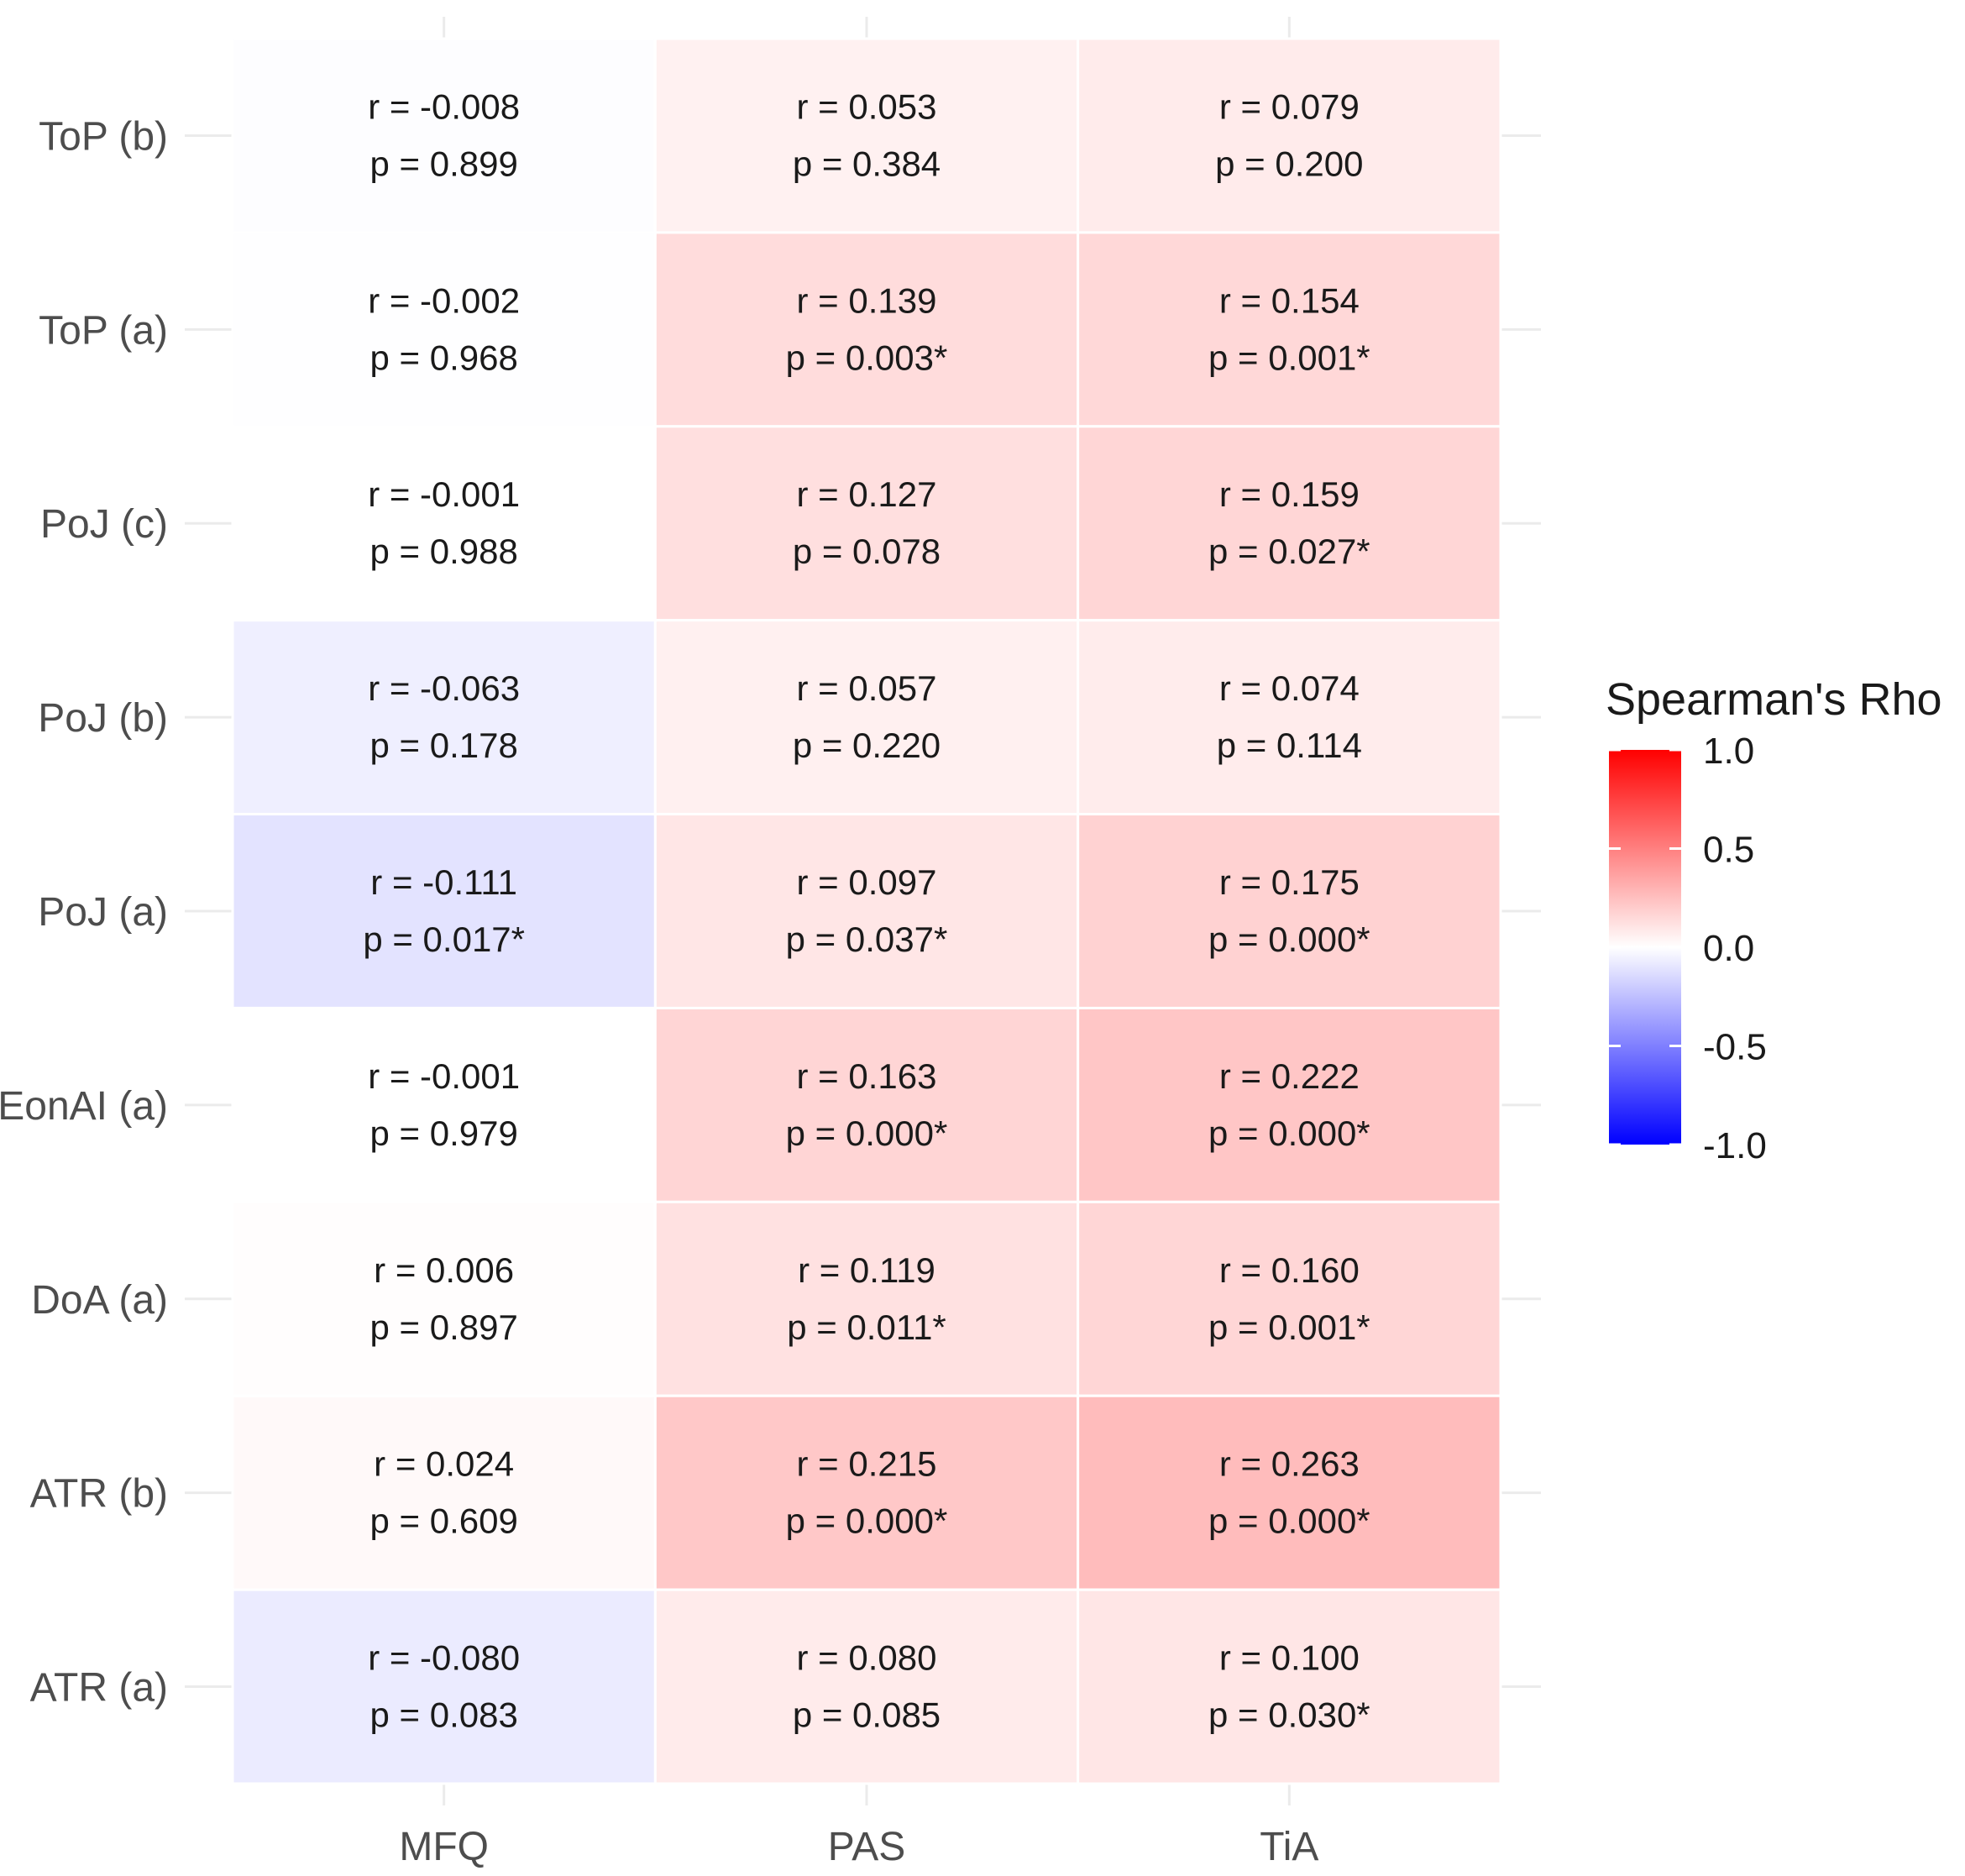 The image size is (1965, 1876). Describe the element at coordinates (444, 746) in the screenshot. I see `cell-p-label: p = 0.178` at that location.